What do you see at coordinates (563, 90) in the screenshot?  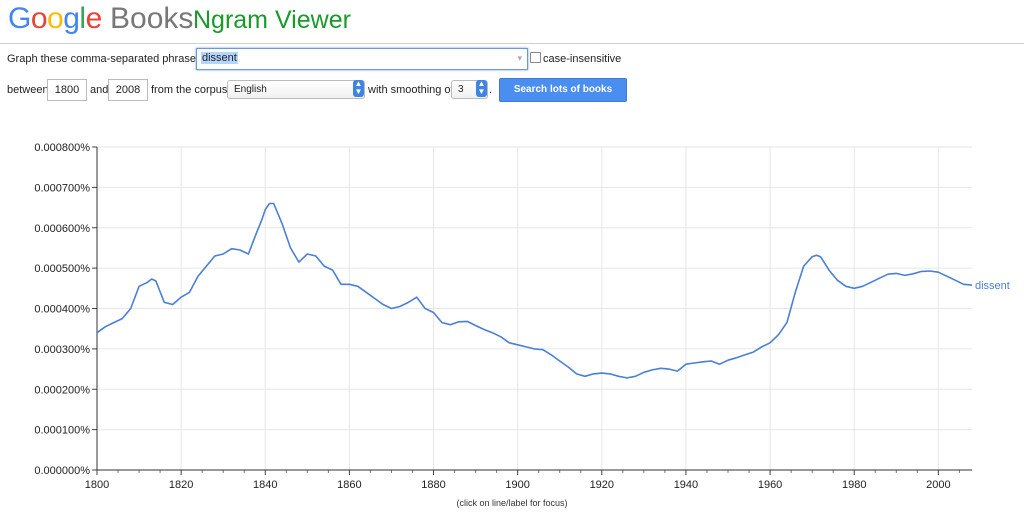 I see `search-button: Search lots of books` at bounding box center [563, 90].